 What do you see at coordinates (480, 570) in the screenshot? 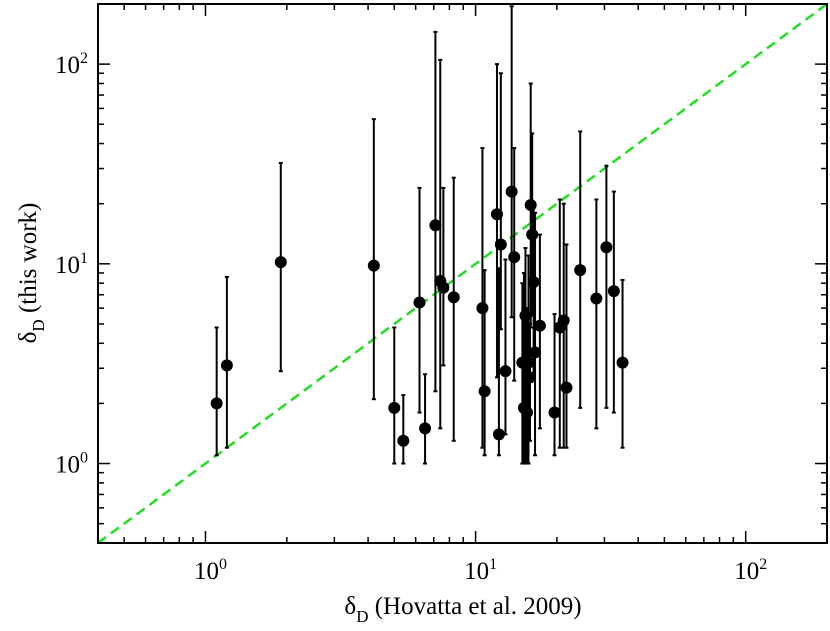
I see `x-tick-label: 10¹` at bounding box center [480, 570].